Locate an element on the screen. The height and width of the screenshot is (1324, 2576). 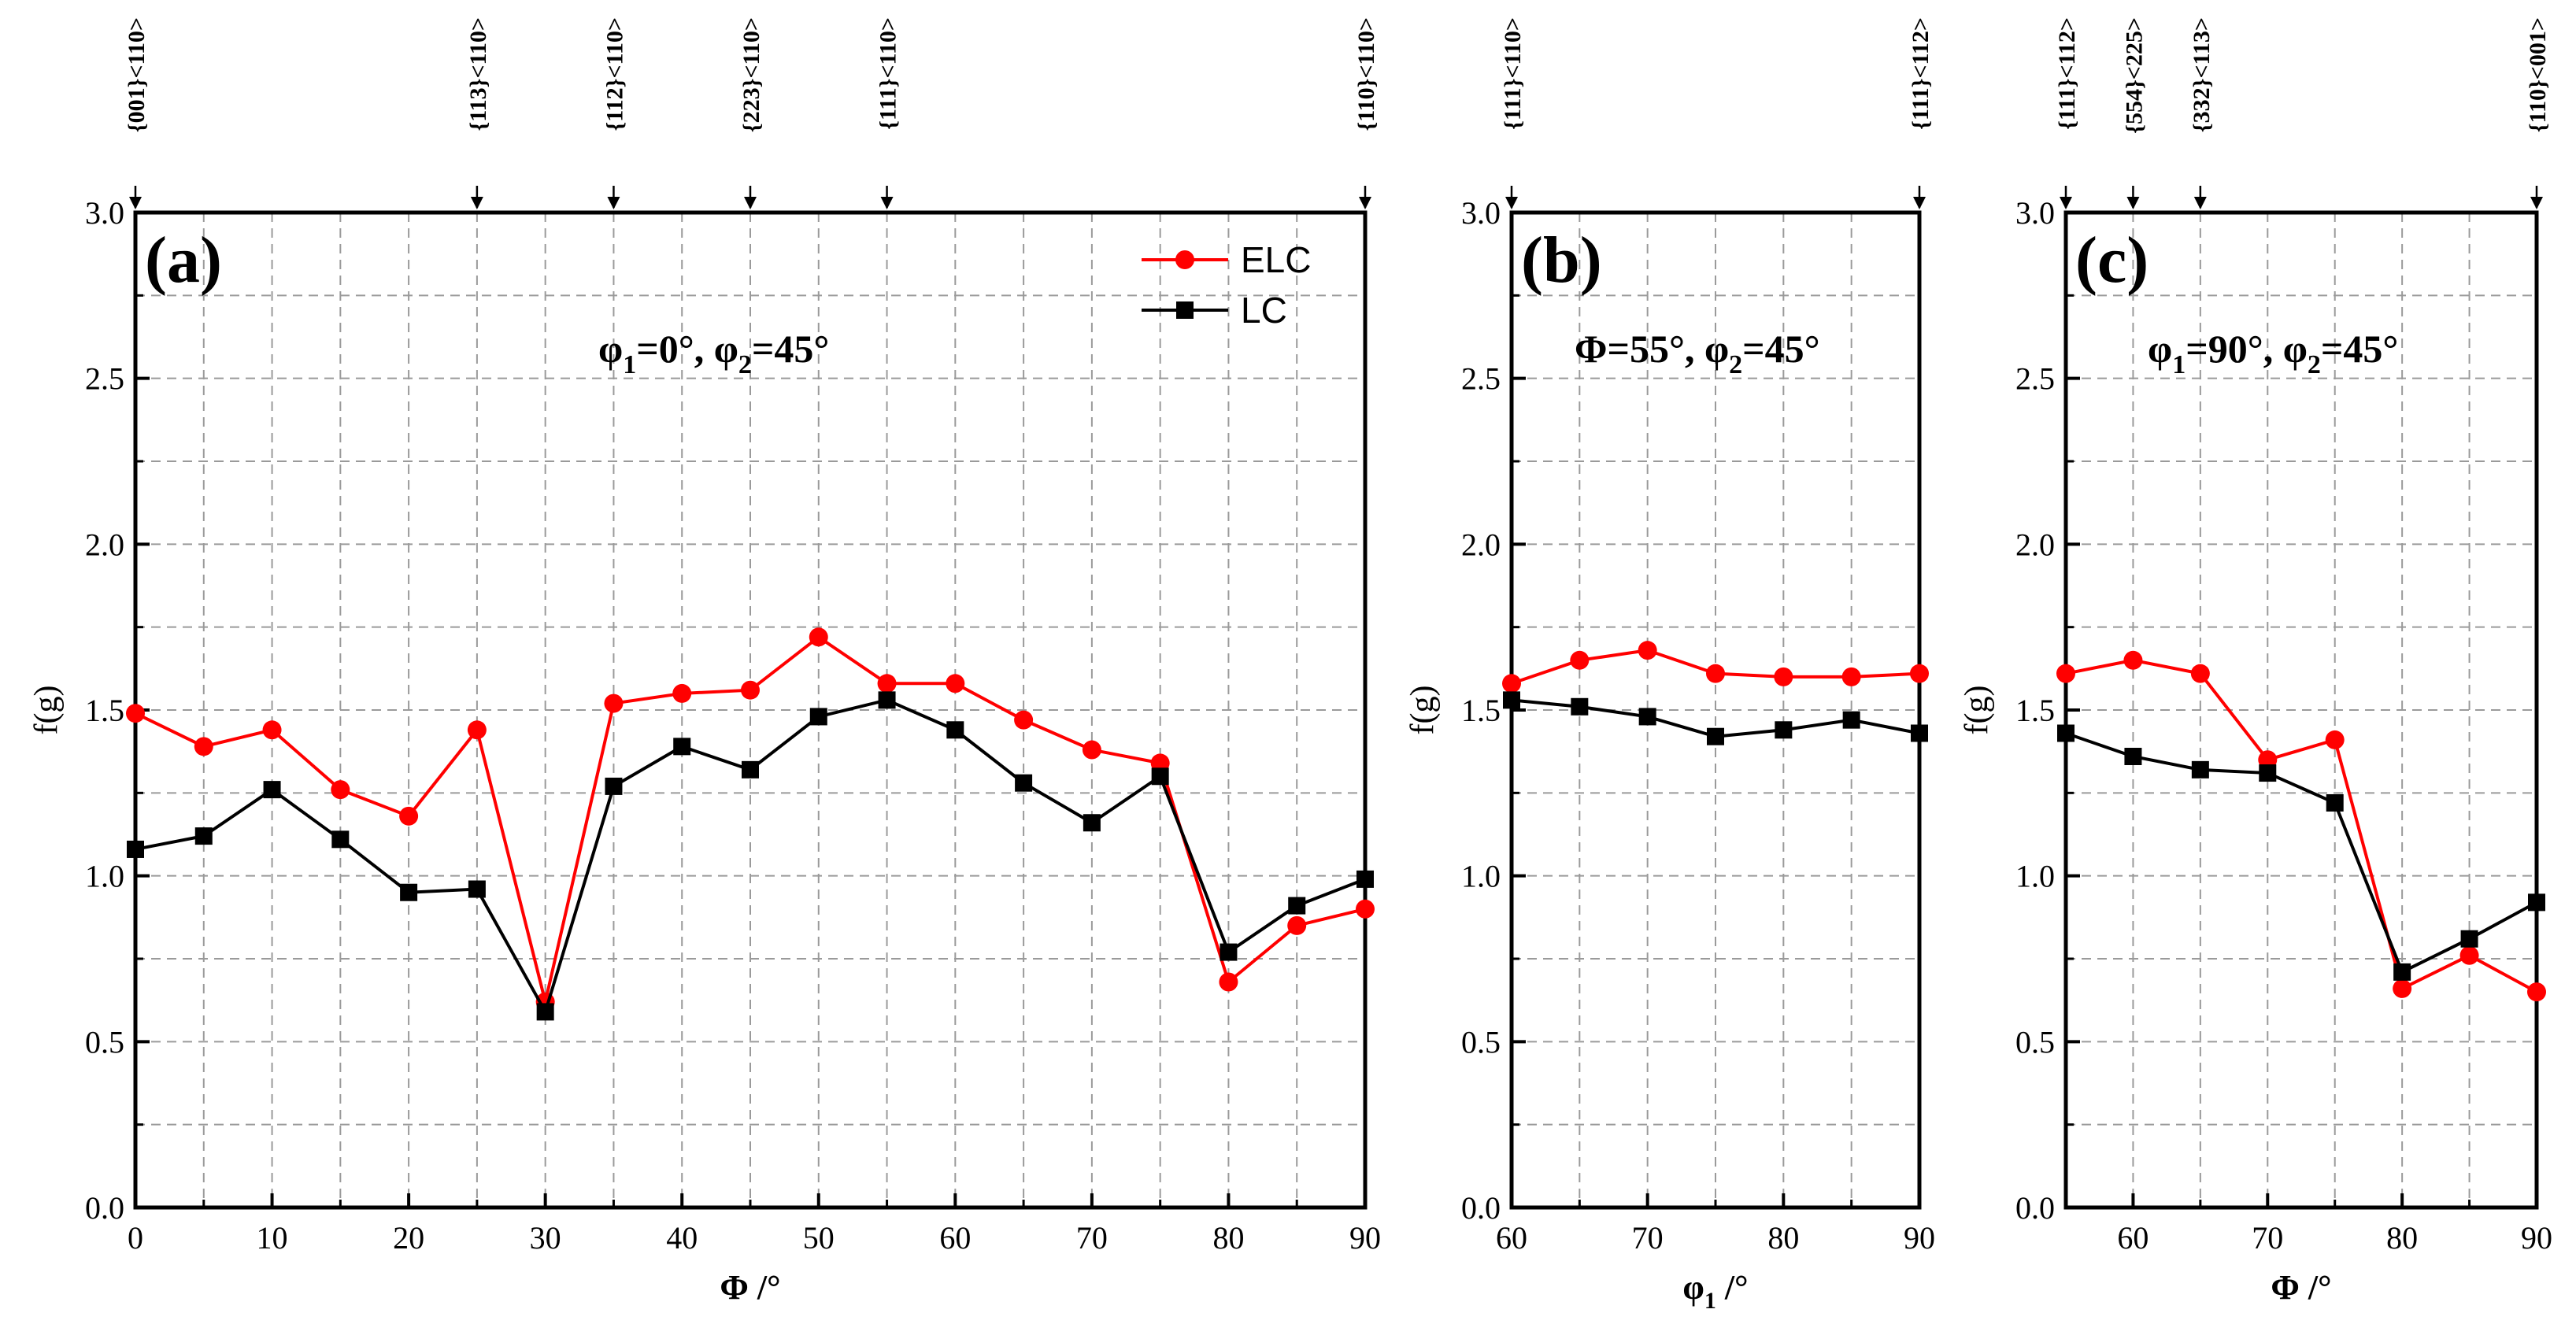
texture-marker: {111}<112> is located at coordinates (2067, 113).